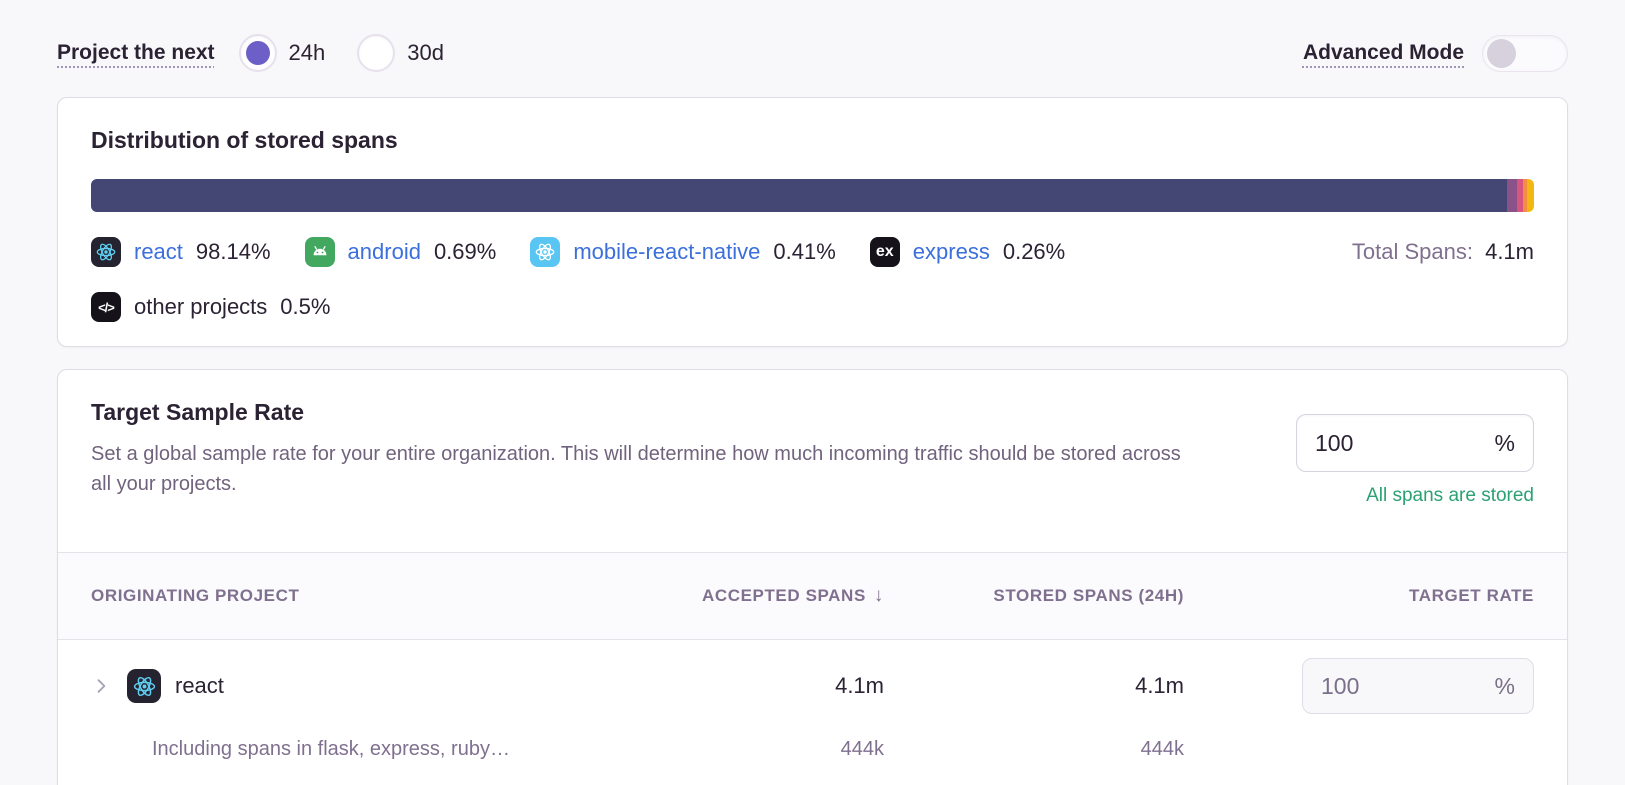  What do you see at coordinates (376, 53) in the screenshot?
I see `radio-30d` at bounding box center [376, 53].